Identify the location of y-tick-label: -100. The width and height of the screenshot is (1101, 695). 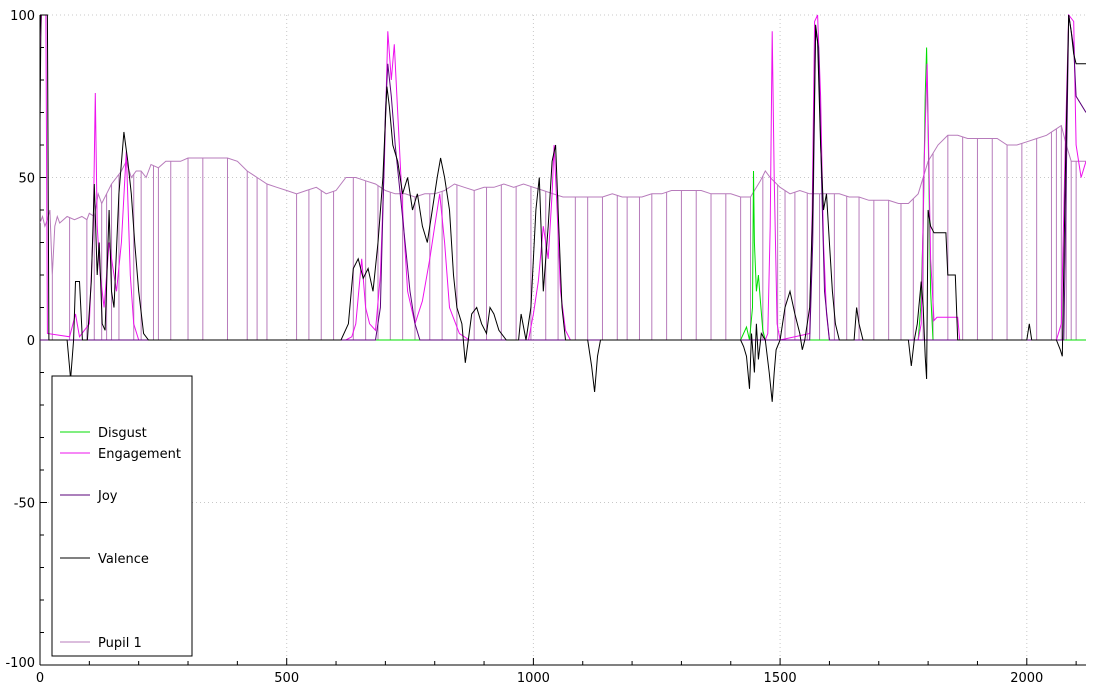
(20, 663).